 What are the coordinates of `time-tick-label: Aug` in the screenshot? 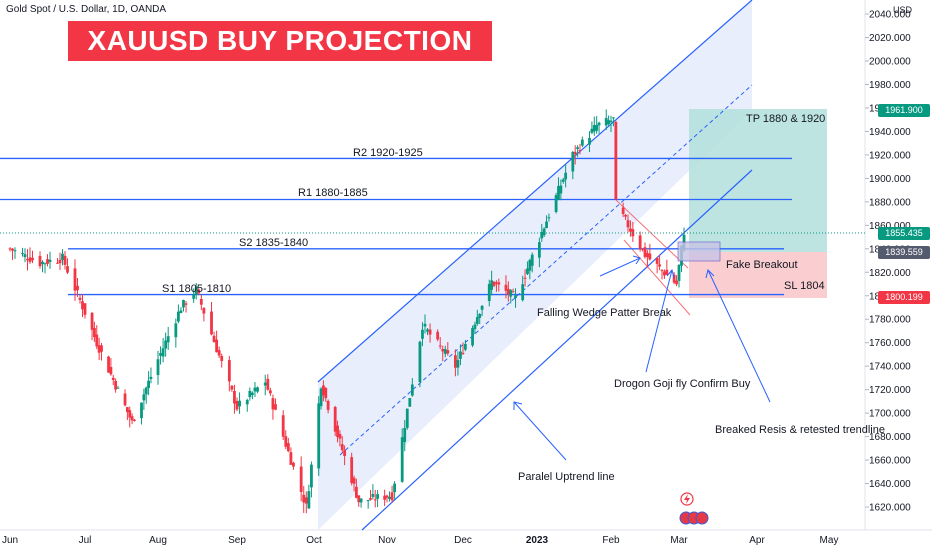 It's located at (158, 540).